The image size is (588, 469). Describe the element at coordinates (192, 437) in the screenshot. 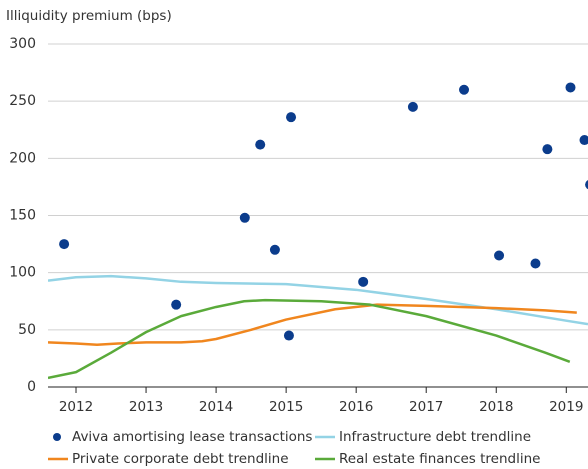

I see `legend-label: Aviva amortising lease transactions` at that location.